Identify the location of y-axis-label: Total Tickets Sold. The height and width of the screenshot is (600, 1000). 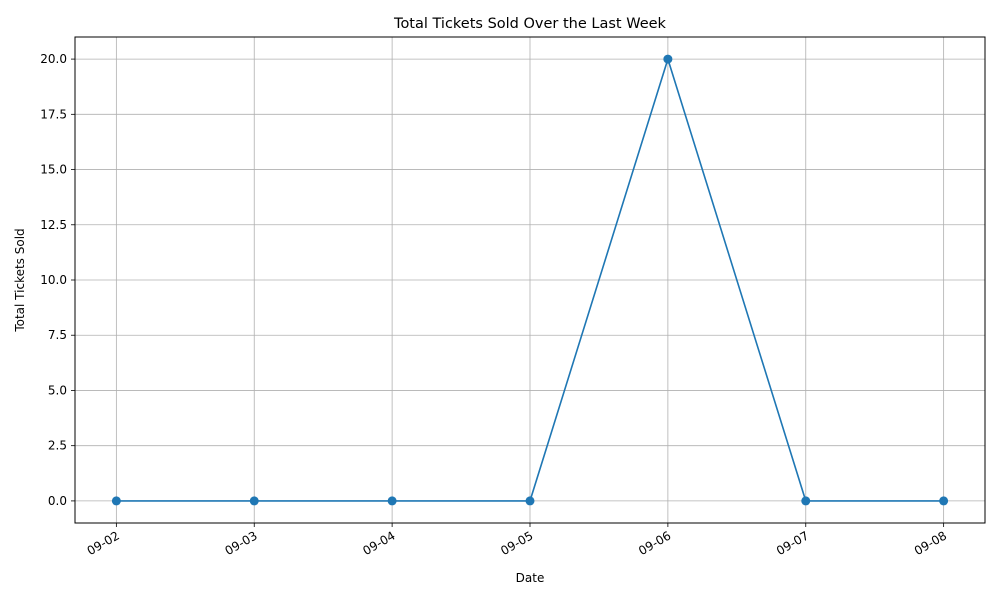
(20, 280).